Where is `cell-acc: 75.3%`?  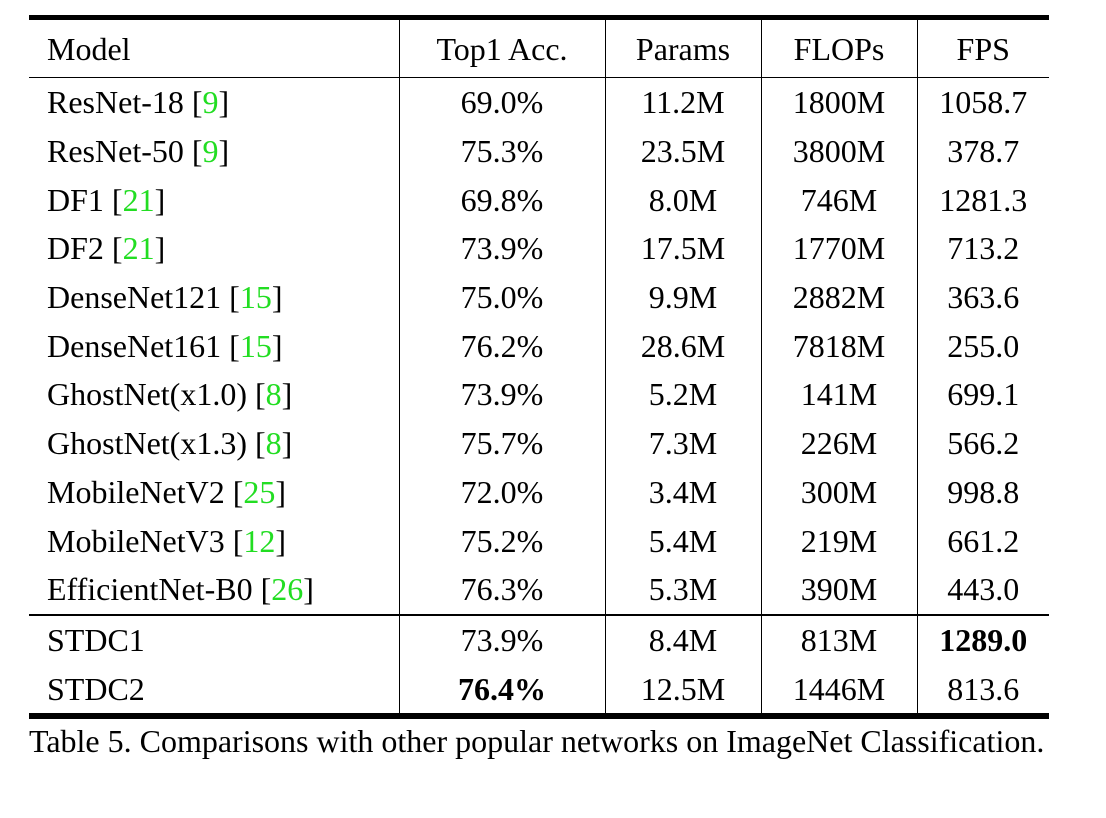
cell-acc: 75.3% is located at coordinates (501, 151).